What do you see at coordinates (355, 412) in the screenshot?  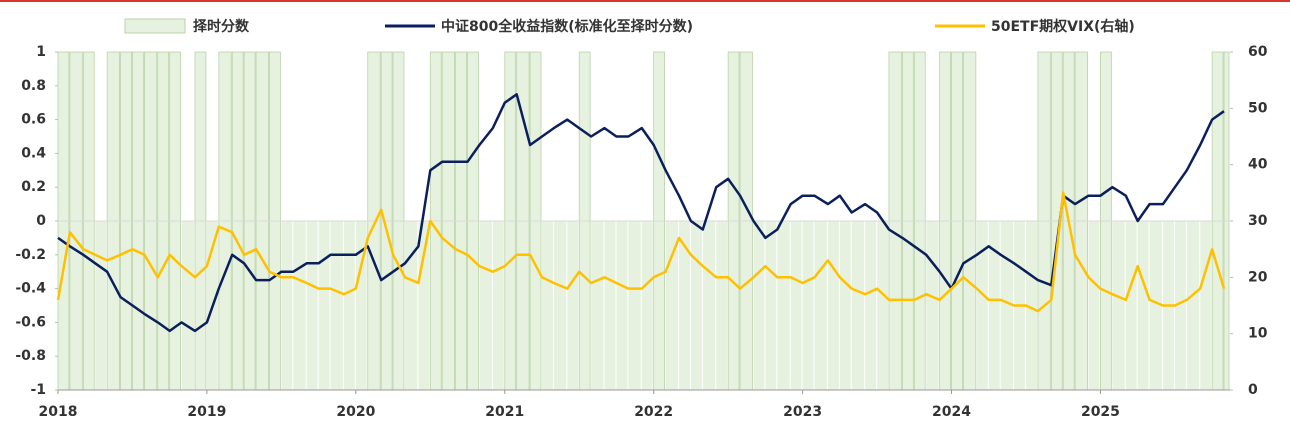 I see `x-tick-label: 2020` at bounding box center [355, 412].